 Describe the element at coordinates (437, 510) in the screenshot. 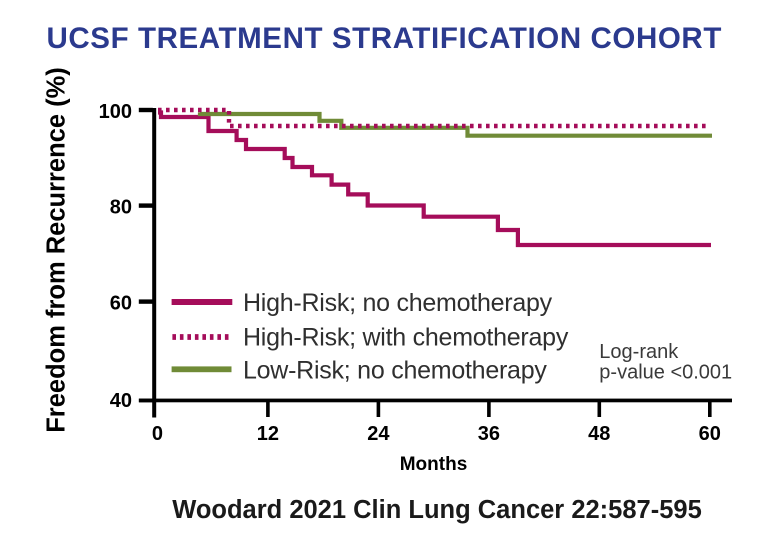

I see `svg-text:Woodard 2021 Clin Lung Cancer: Woodard 2021 Clin Lung Cancer 22:587-595` at that location.